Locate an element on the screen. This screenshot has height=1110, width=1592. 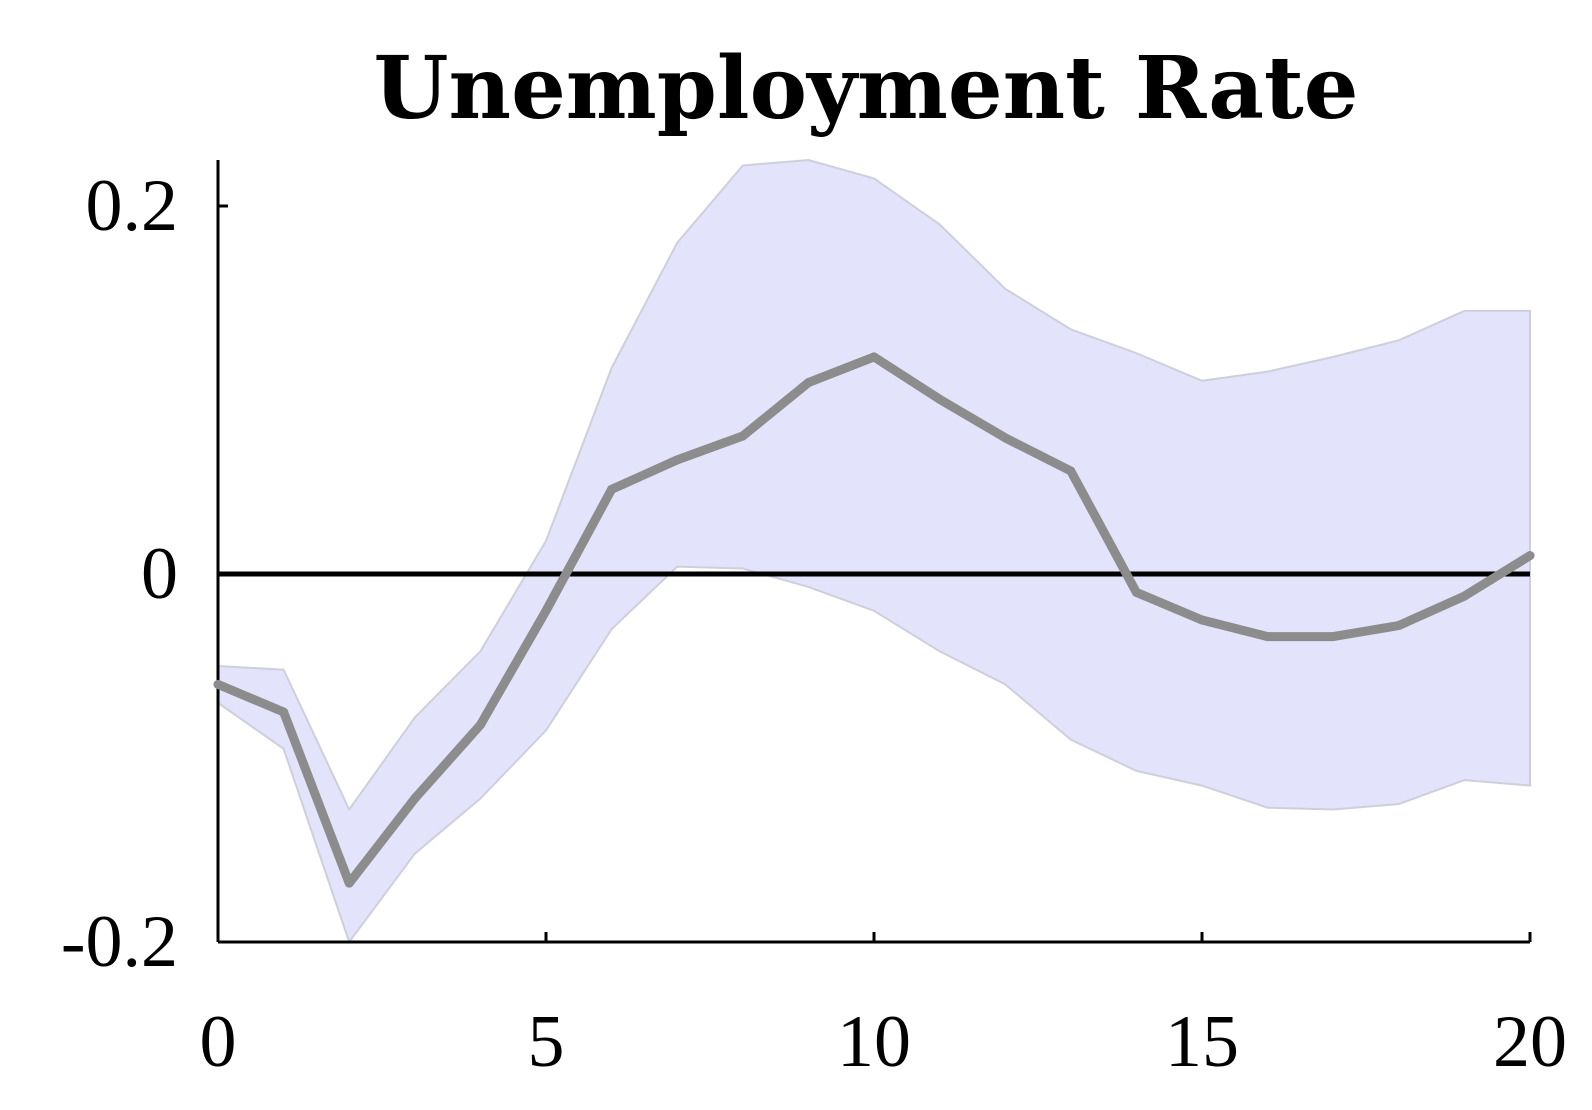
x-tick-label: 20 is located at coordinates (1530, 1042).